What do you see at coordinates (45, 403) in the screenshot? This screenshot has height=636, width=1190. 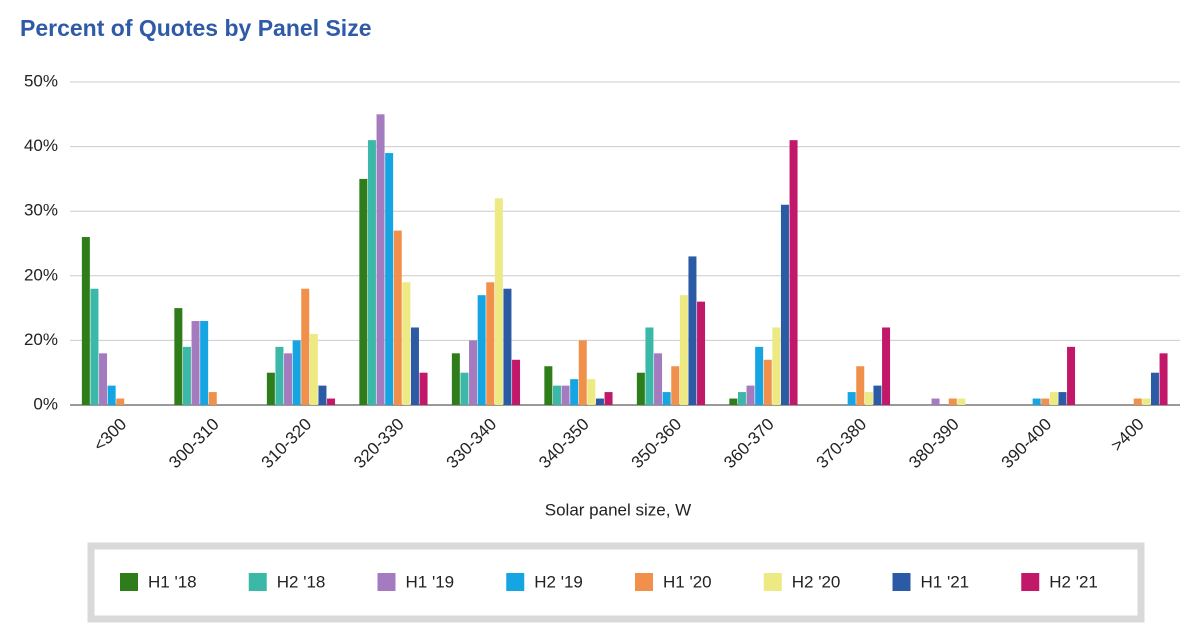 I see `y-tick-label: 0%` at bounding box center [45, 403].